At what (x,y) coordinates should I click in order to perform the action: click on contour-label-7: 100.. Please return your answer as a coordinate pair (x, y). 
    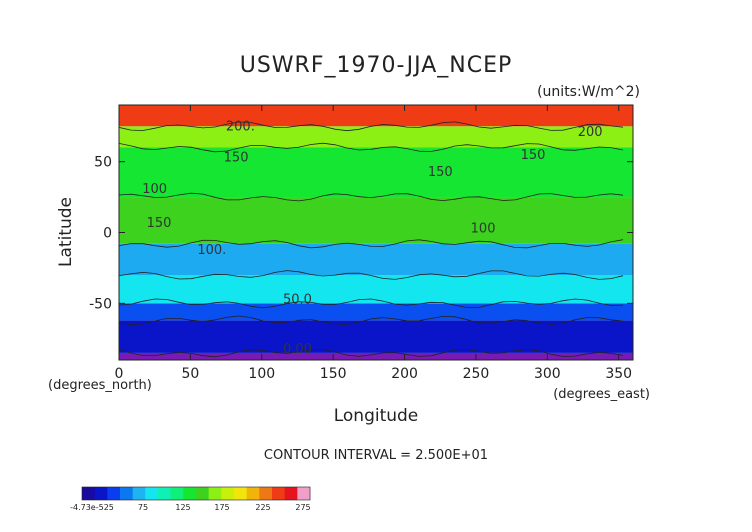
    Looking at the image, I should click on (211, 250).